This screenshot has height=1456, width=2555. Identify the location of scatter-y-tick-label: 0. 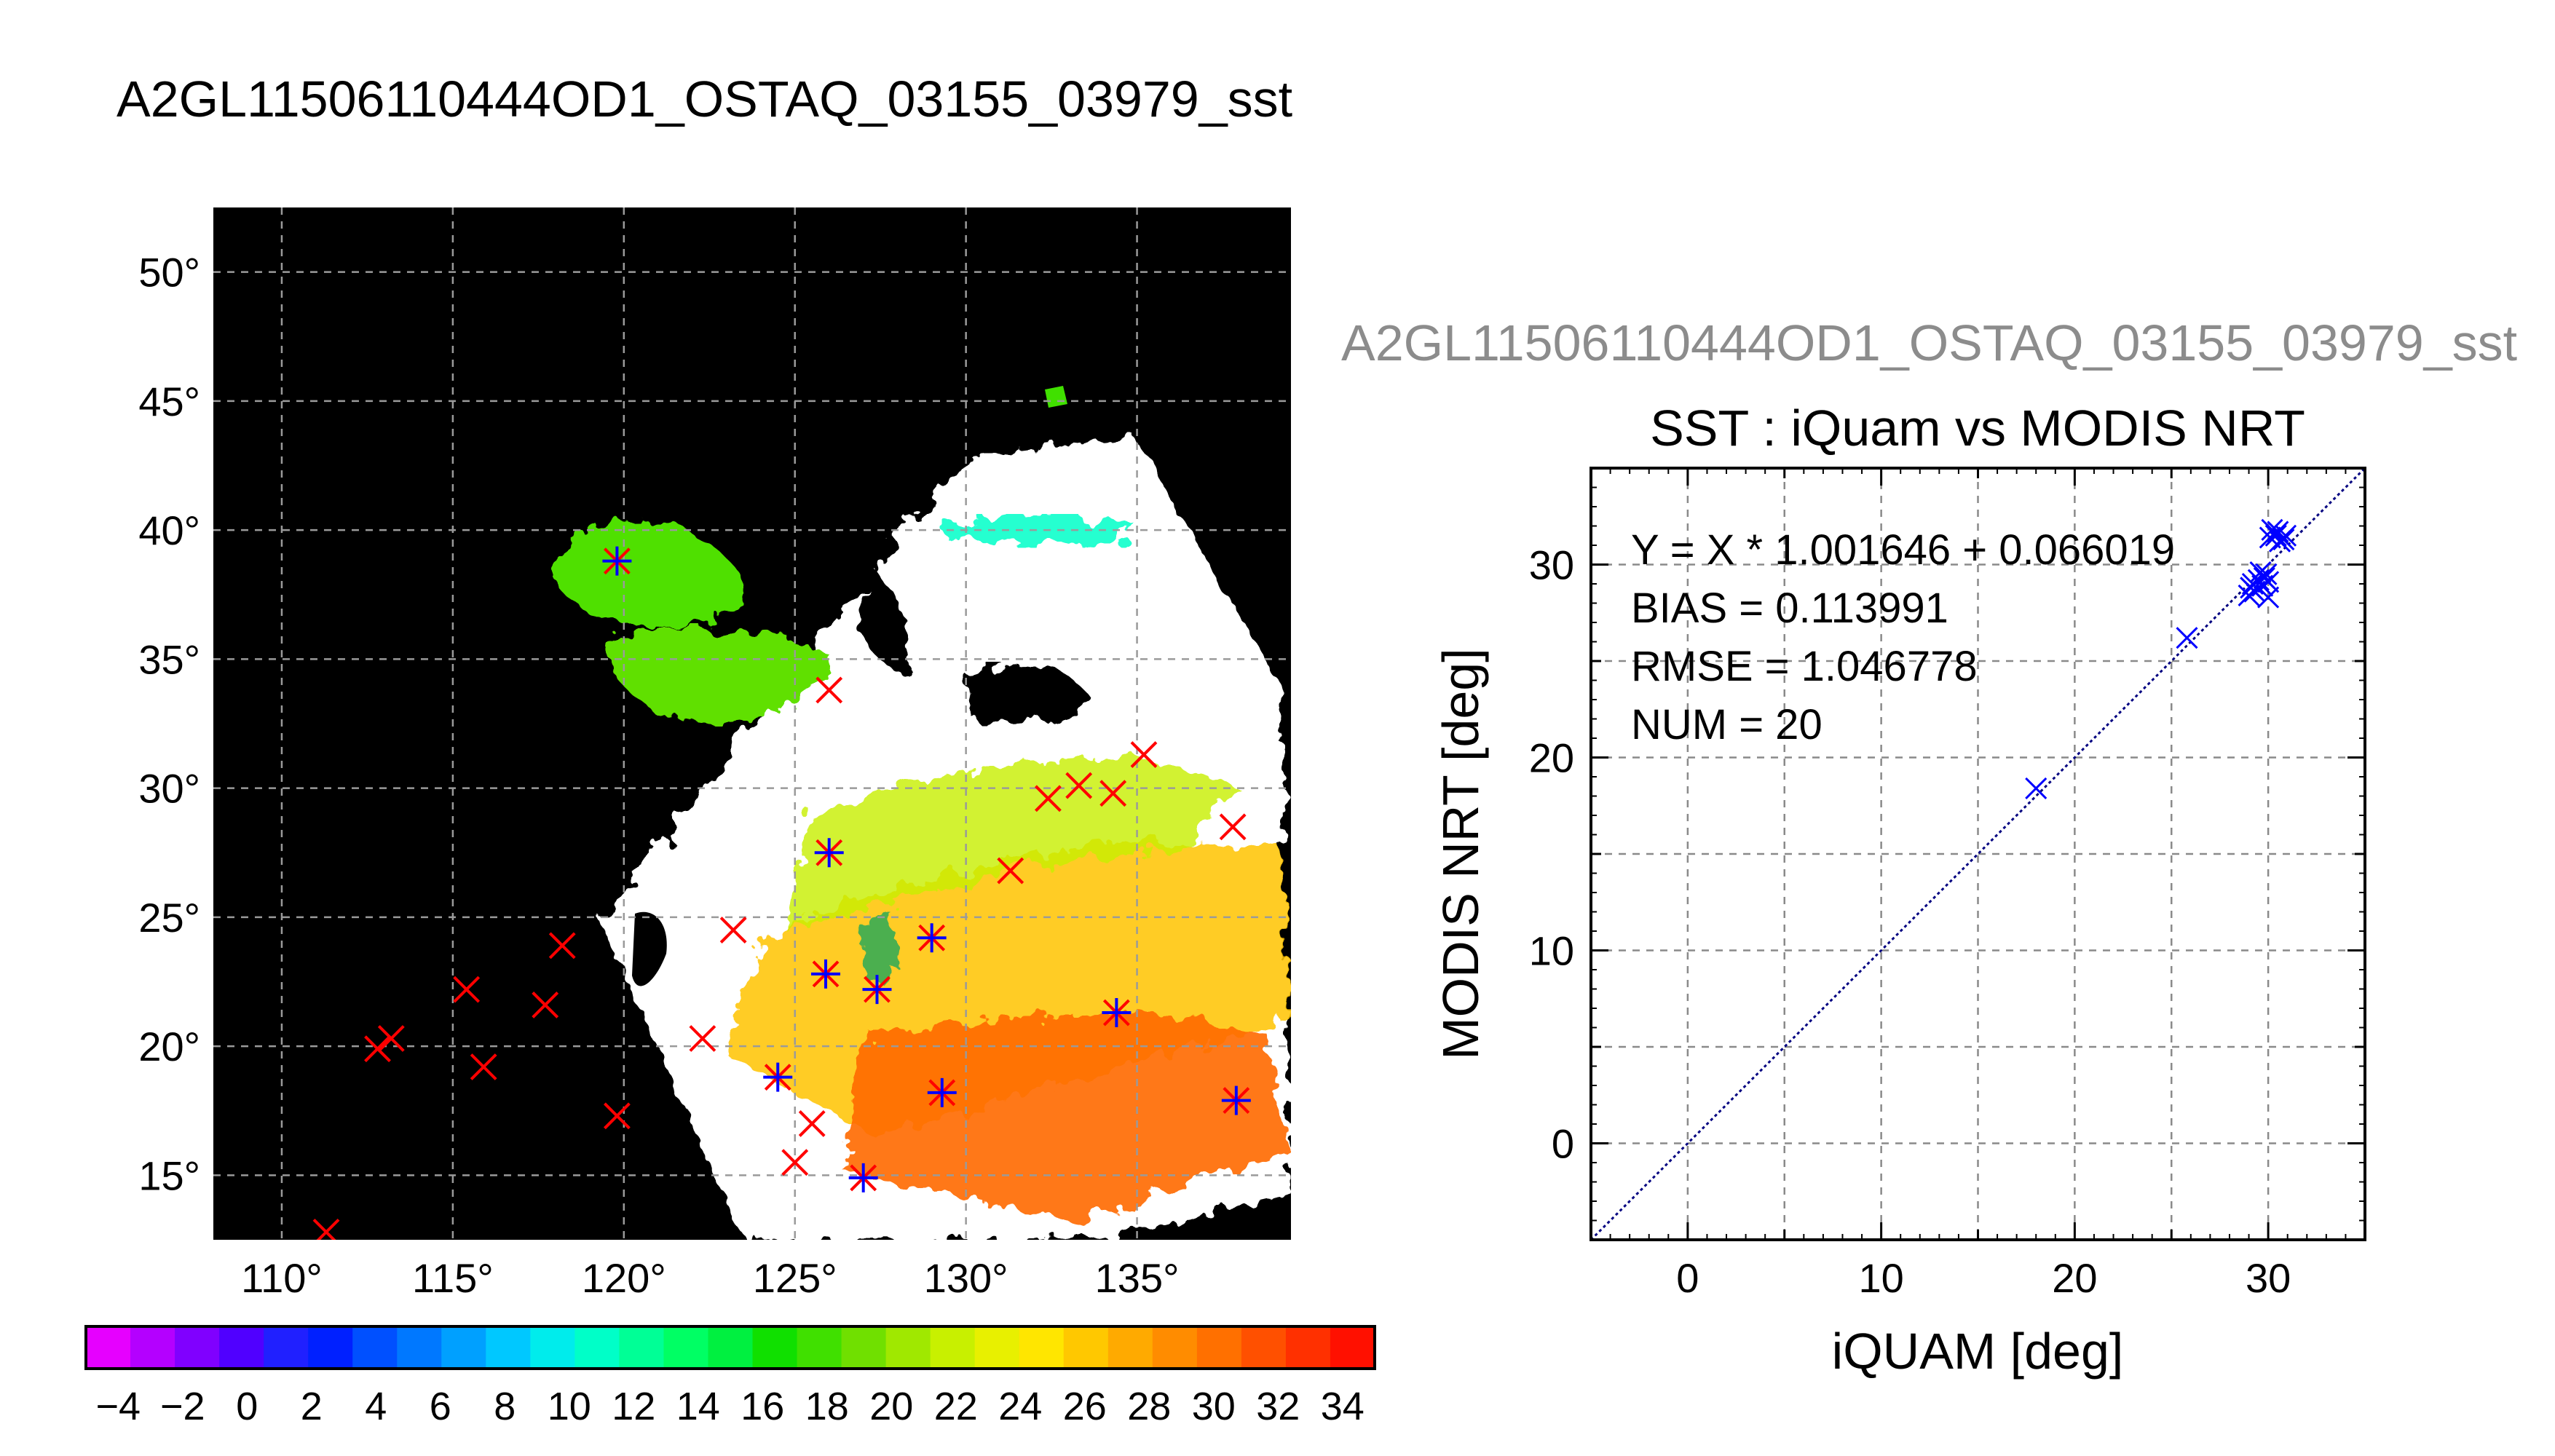
(1563, 1144).